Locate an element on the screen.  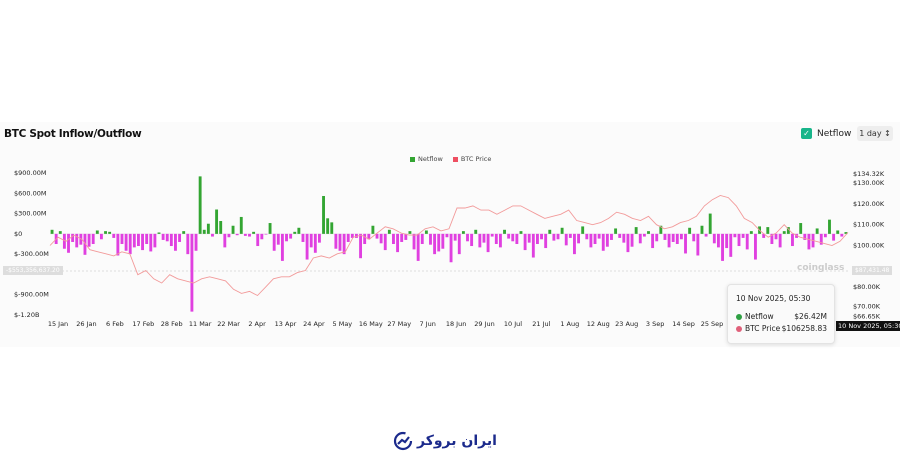
x-tick-label: 7 Jun is located at coordinates (427, 324).